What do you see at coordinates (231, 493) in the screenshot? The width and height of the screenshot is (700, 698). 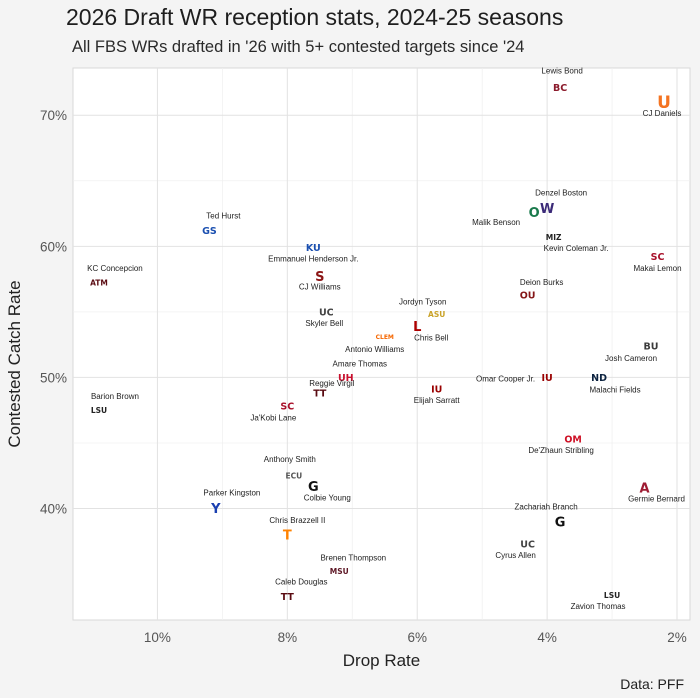 I see `point-label: Parker Kingston` at bounding box center [231, 493].